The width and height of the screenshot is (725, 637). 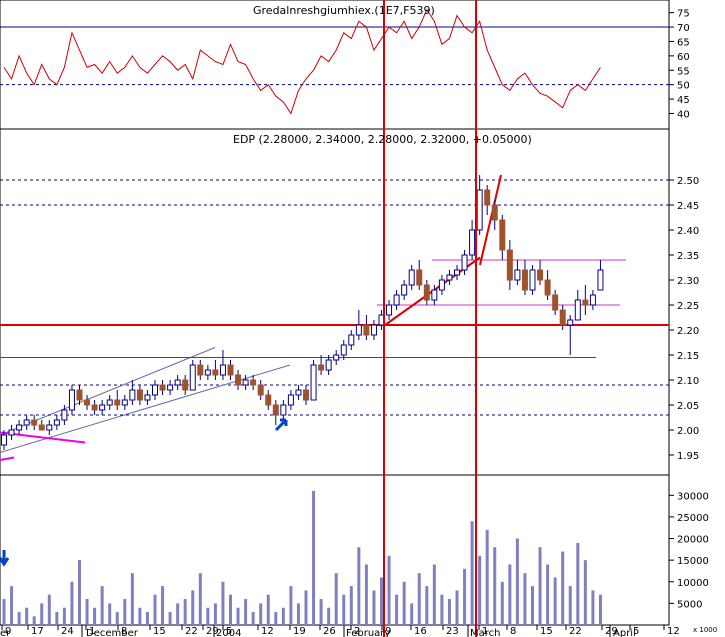 What do you see at coordinates (624, 632) in the screenshot?
I see `month-label: April` at bounding box center [624, 632].